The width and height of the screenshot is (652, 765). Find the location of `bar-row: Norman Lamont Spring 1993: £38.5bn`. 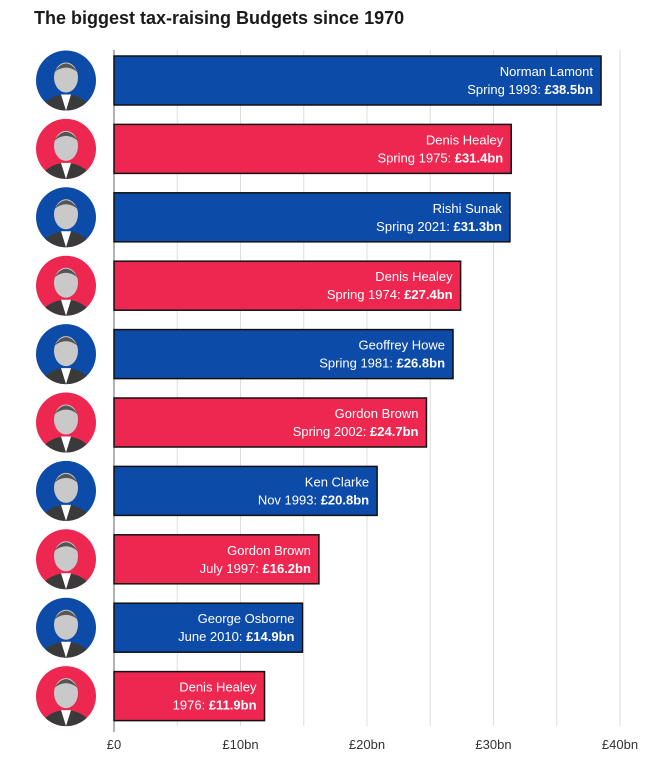

bar-row: Norman Lamont Spring 1993: £38.5bn is located at coordinates (319, 80).